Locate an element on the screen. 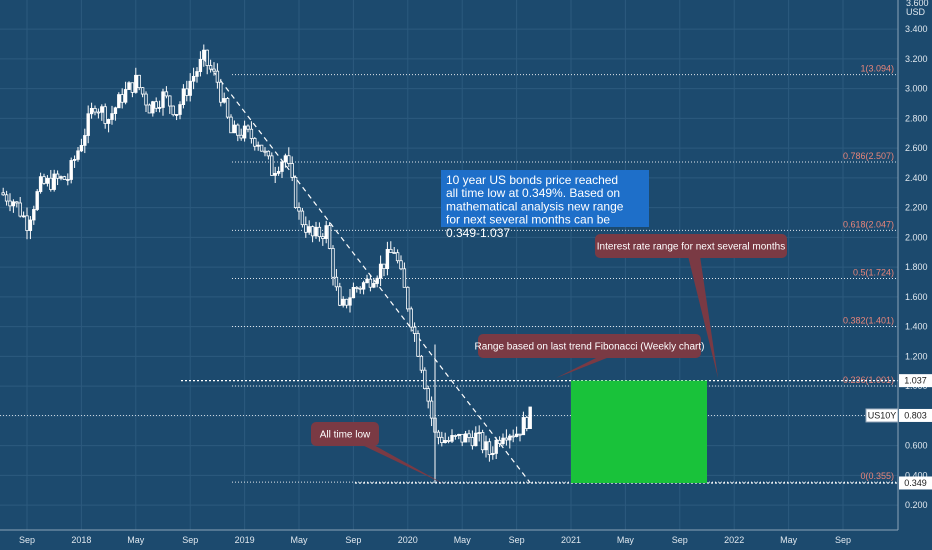  y-tick-label: 2.200 is located at coordinates (916, 208).